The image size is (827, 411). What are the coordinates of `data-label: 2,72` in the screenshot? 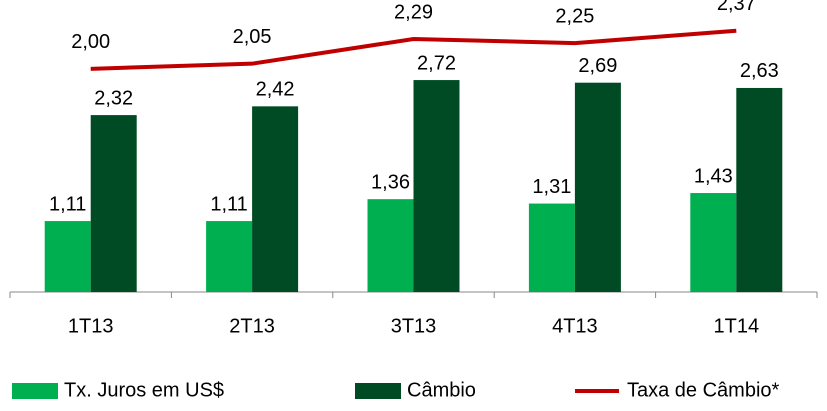 It's located at (436, 63).